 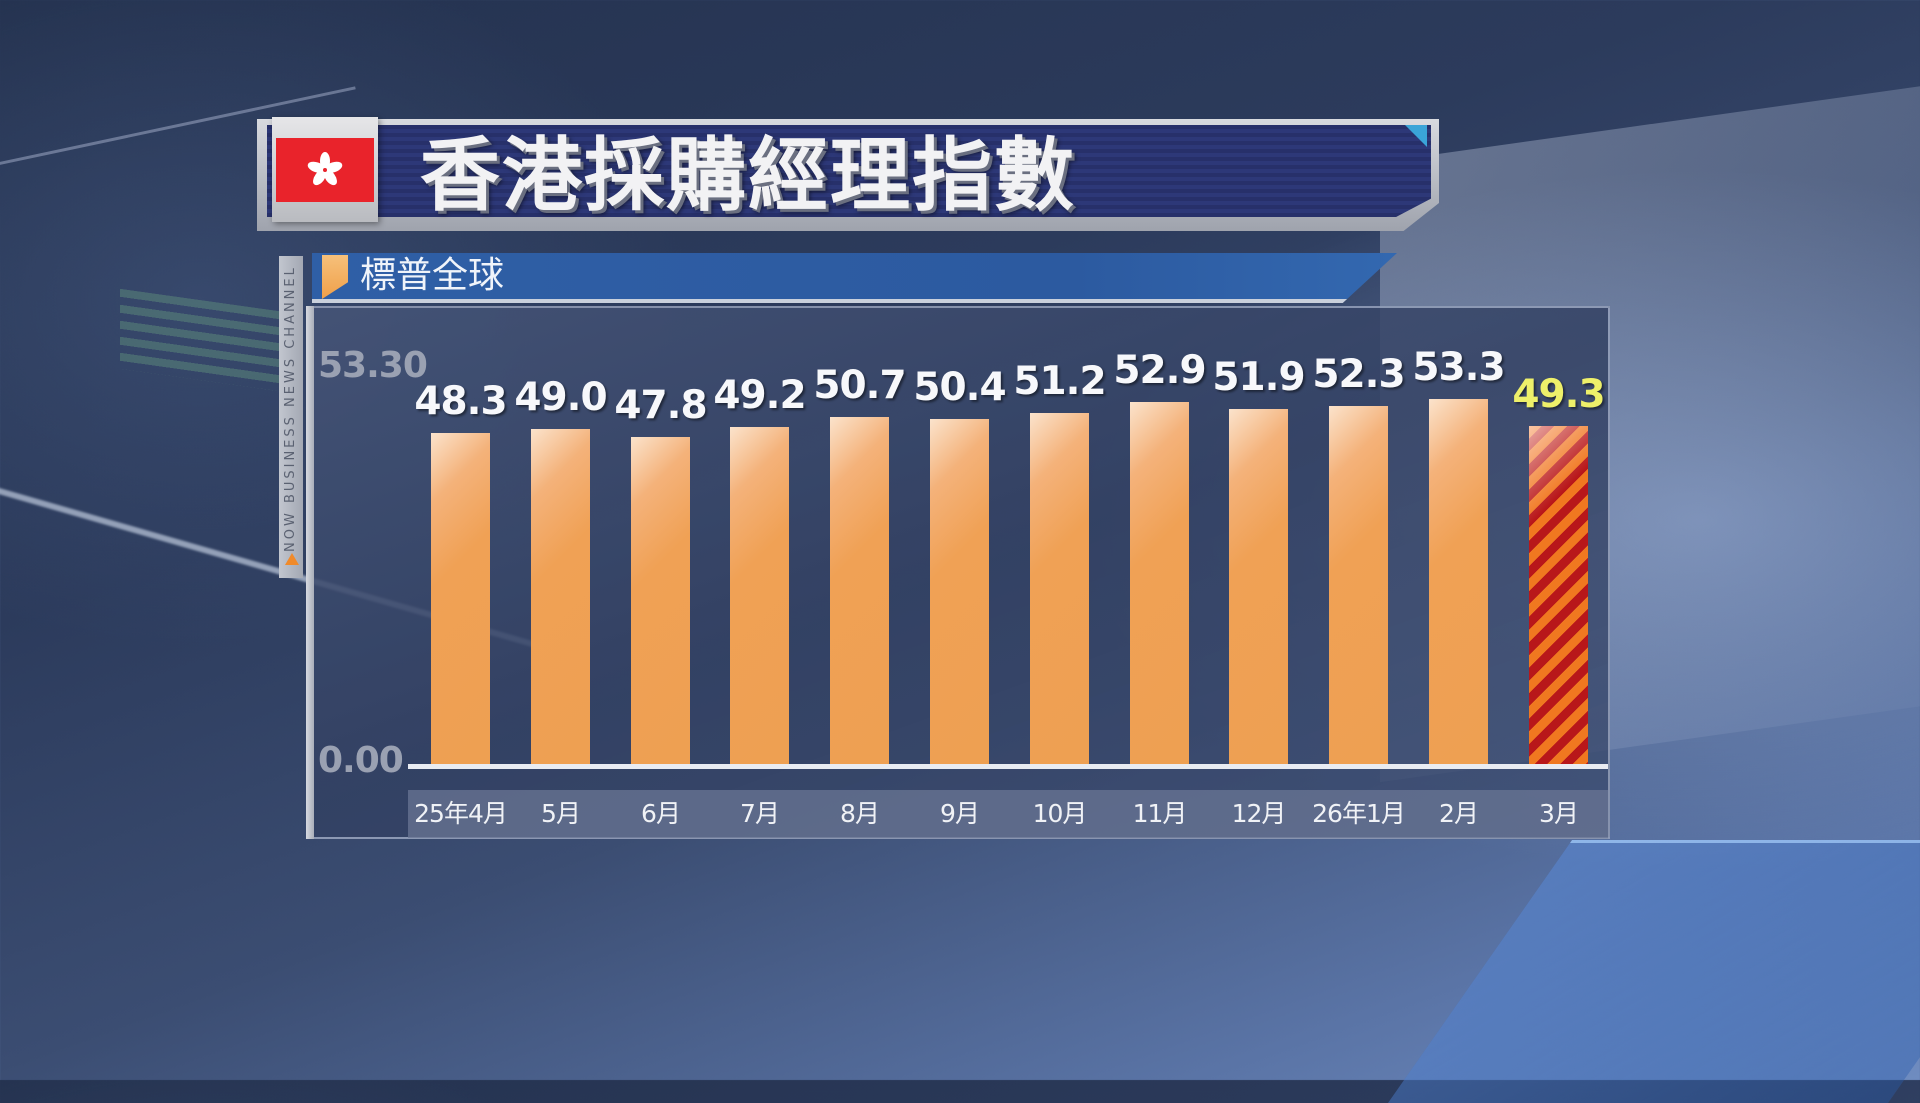 What do you see at coordinates (1059, 381) in the screenshot?
I see `bar-value-label: 51.2` at bounding box center [1059, 381].